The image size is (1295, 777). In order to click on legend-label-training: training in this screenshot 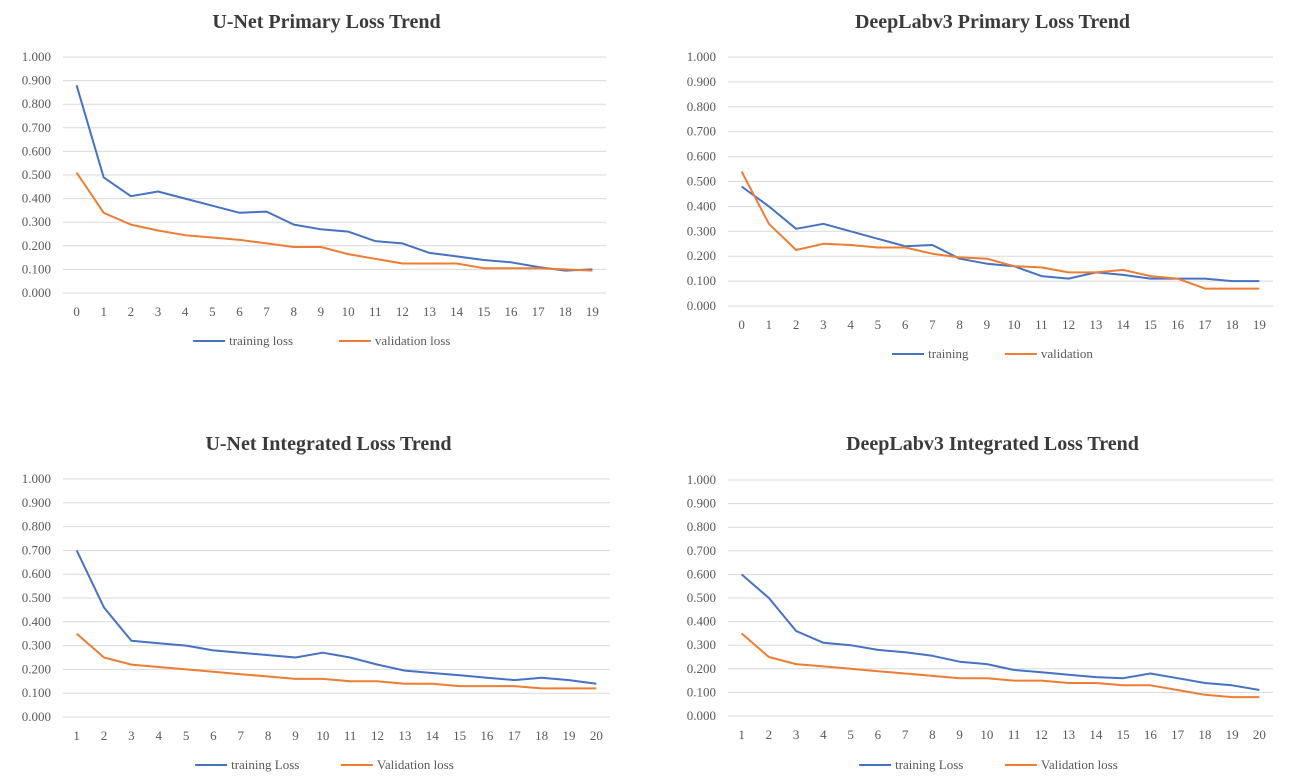, I will do `click(948, 353)`.